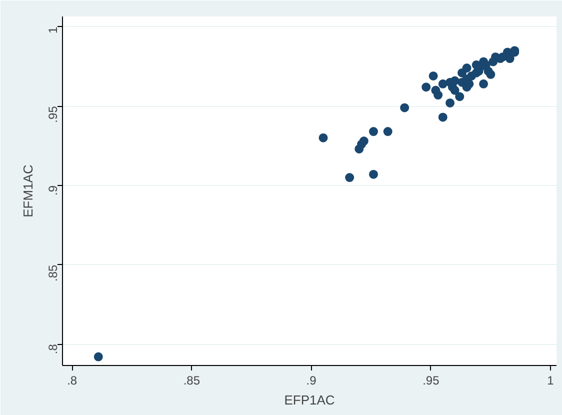 The height and width of the screenshot is (415, 562). Describe the element at coordinates (28, 191) in the screenshot. I see `y-axis-title: EFM1AC` at that location.